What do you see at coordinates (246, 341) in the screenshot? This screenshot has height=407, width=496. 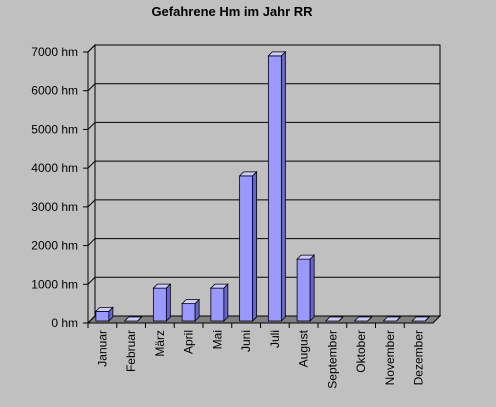 I see `x-tick-label: Juni` at bounding box center [246, 341].